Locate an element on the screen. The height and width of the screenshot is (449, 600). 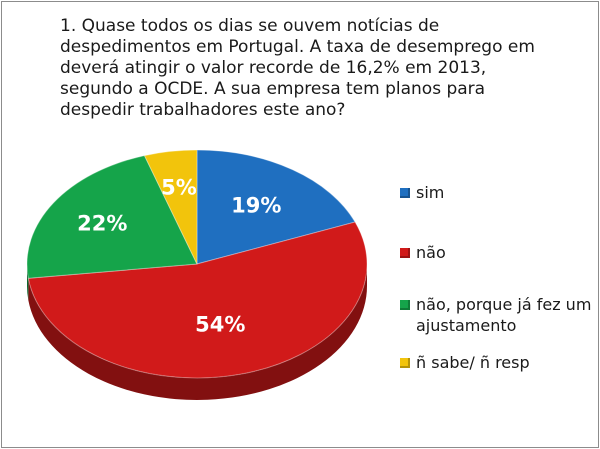
data-label-ns-nr: 5% is located at coordinates (179, 187).